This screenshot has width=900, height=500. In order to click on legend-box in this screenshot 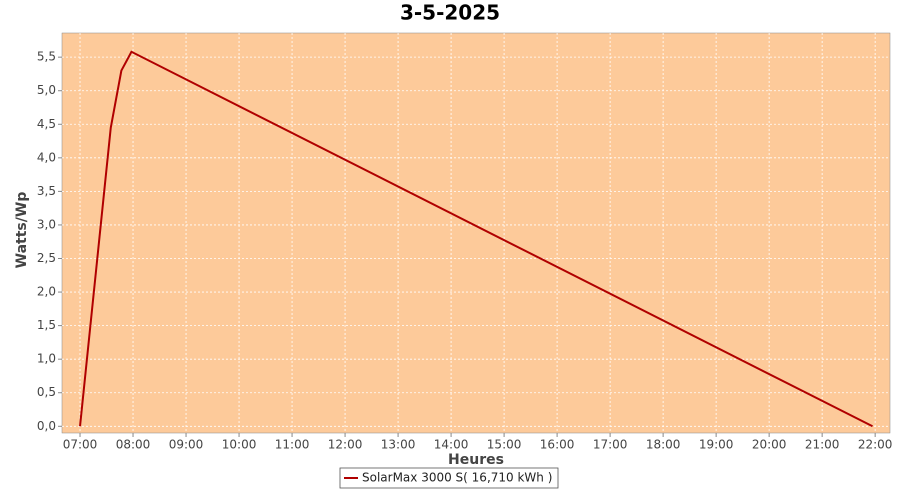, I will do `click(449, 478)`.